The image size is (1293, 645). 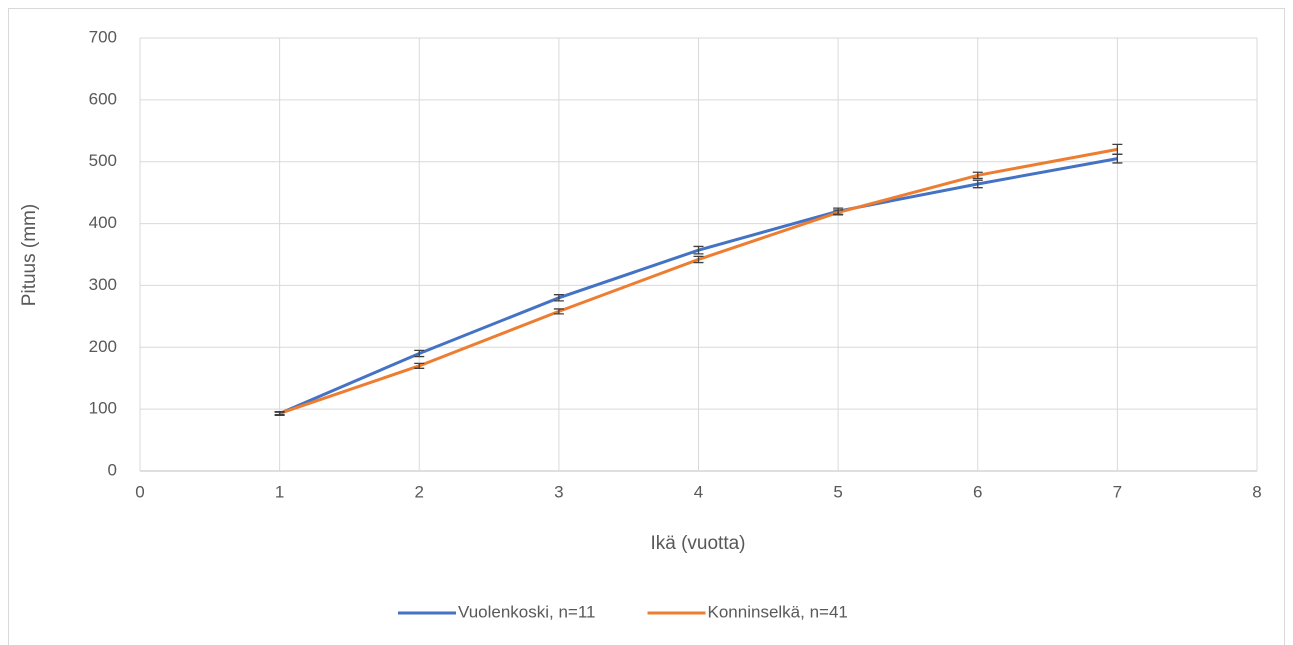 I want to click on x-tick-label: 0, so click(x=139, y=491).